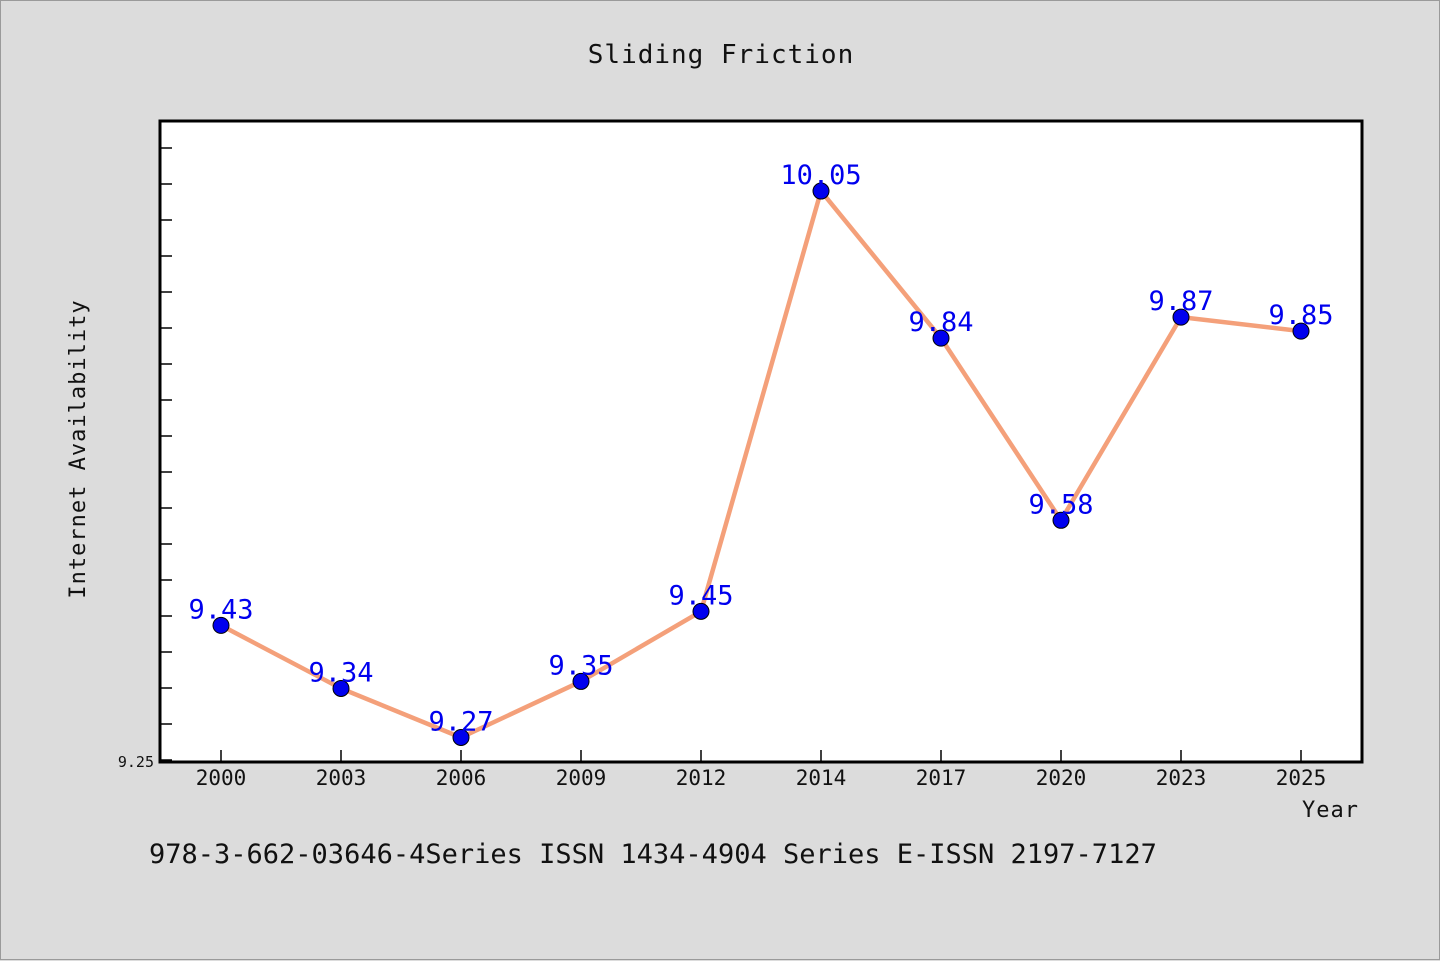 The height and width of the screenshot is (961, 1440). I want to click on y-axis-label: Internet Availability, so click(78, 448).